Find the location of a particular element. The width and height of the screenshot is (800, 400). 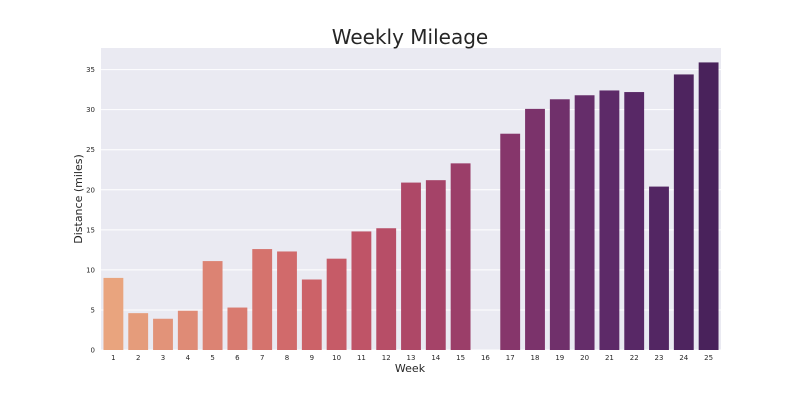

x-tick-label: 14 is located at coordinates (435, 358).